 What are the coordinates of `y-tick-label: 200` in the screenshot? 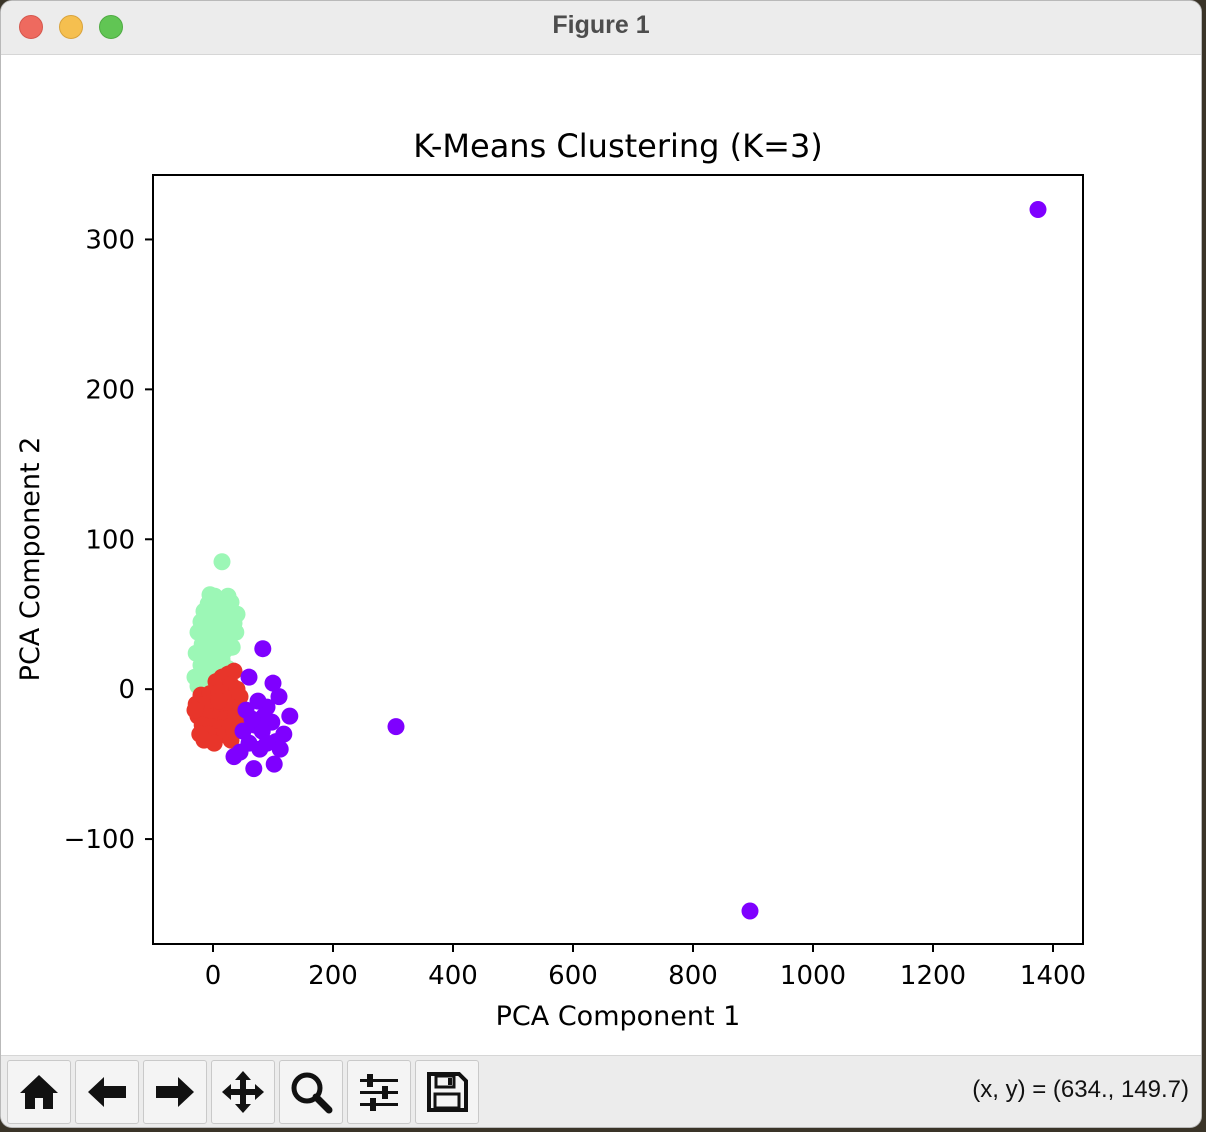 It's located at (110, 390).